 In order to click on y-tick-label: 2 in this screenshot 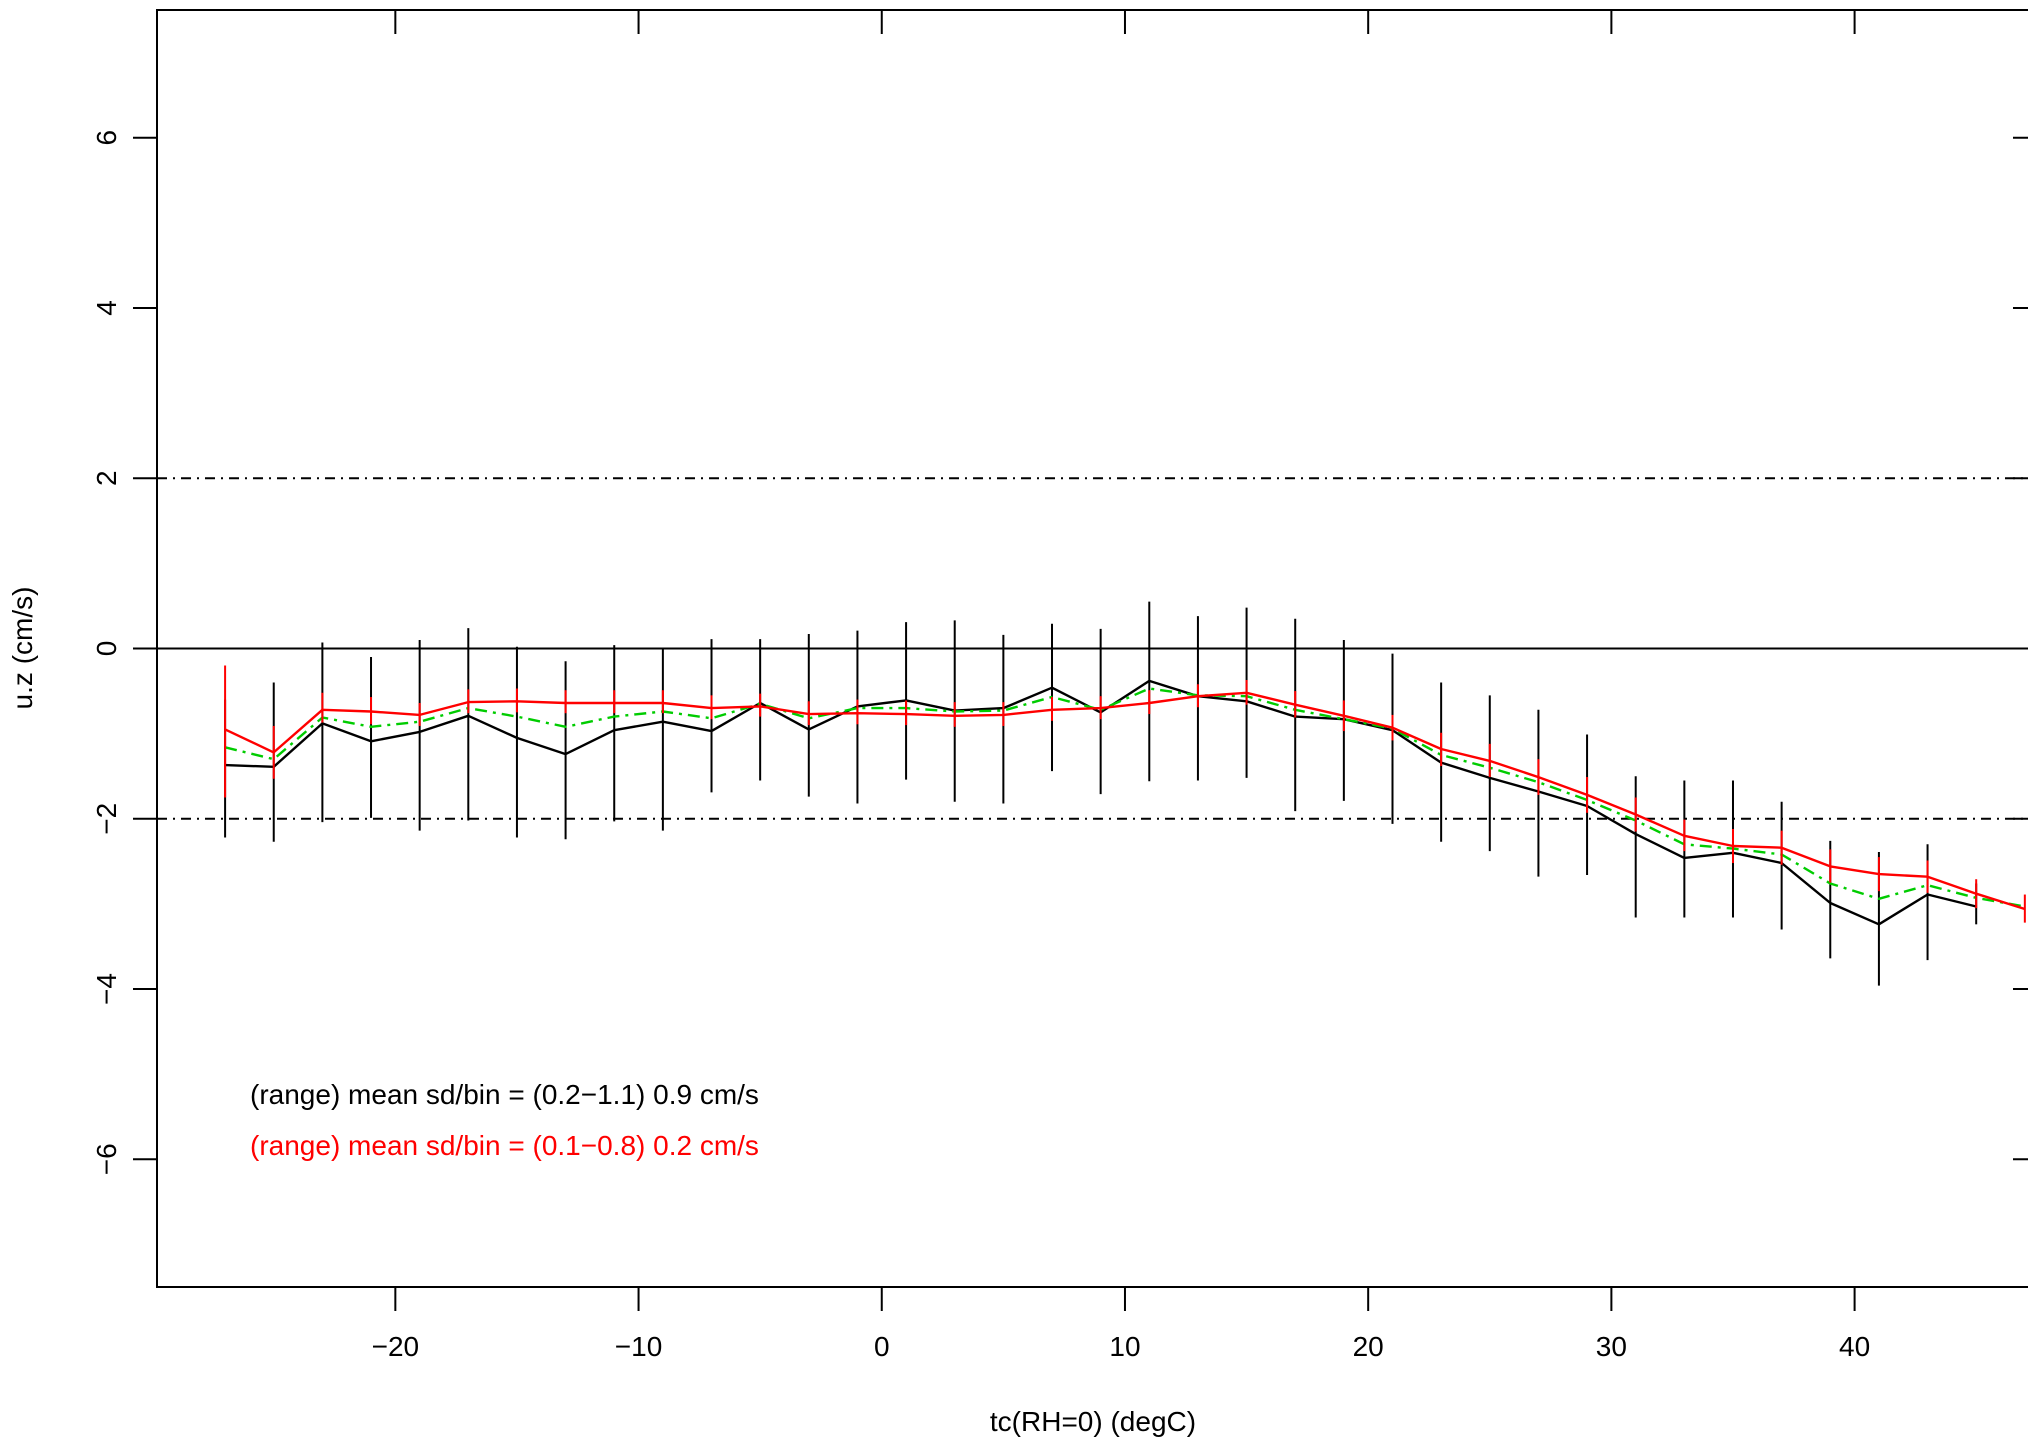, I will do `click(106, 478)`.